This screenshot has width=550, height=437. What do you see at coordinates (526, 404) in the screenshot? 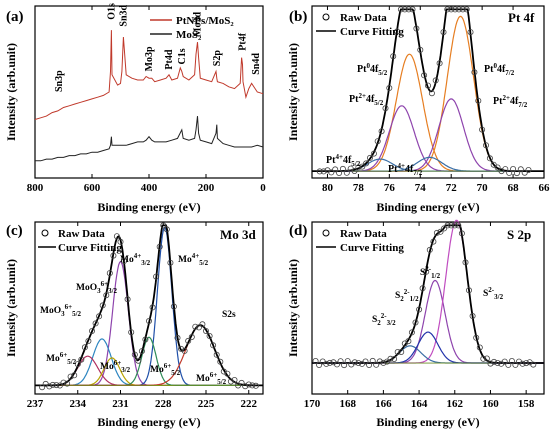
I see `xtick-label: 158` at bounding box center [526, 404].